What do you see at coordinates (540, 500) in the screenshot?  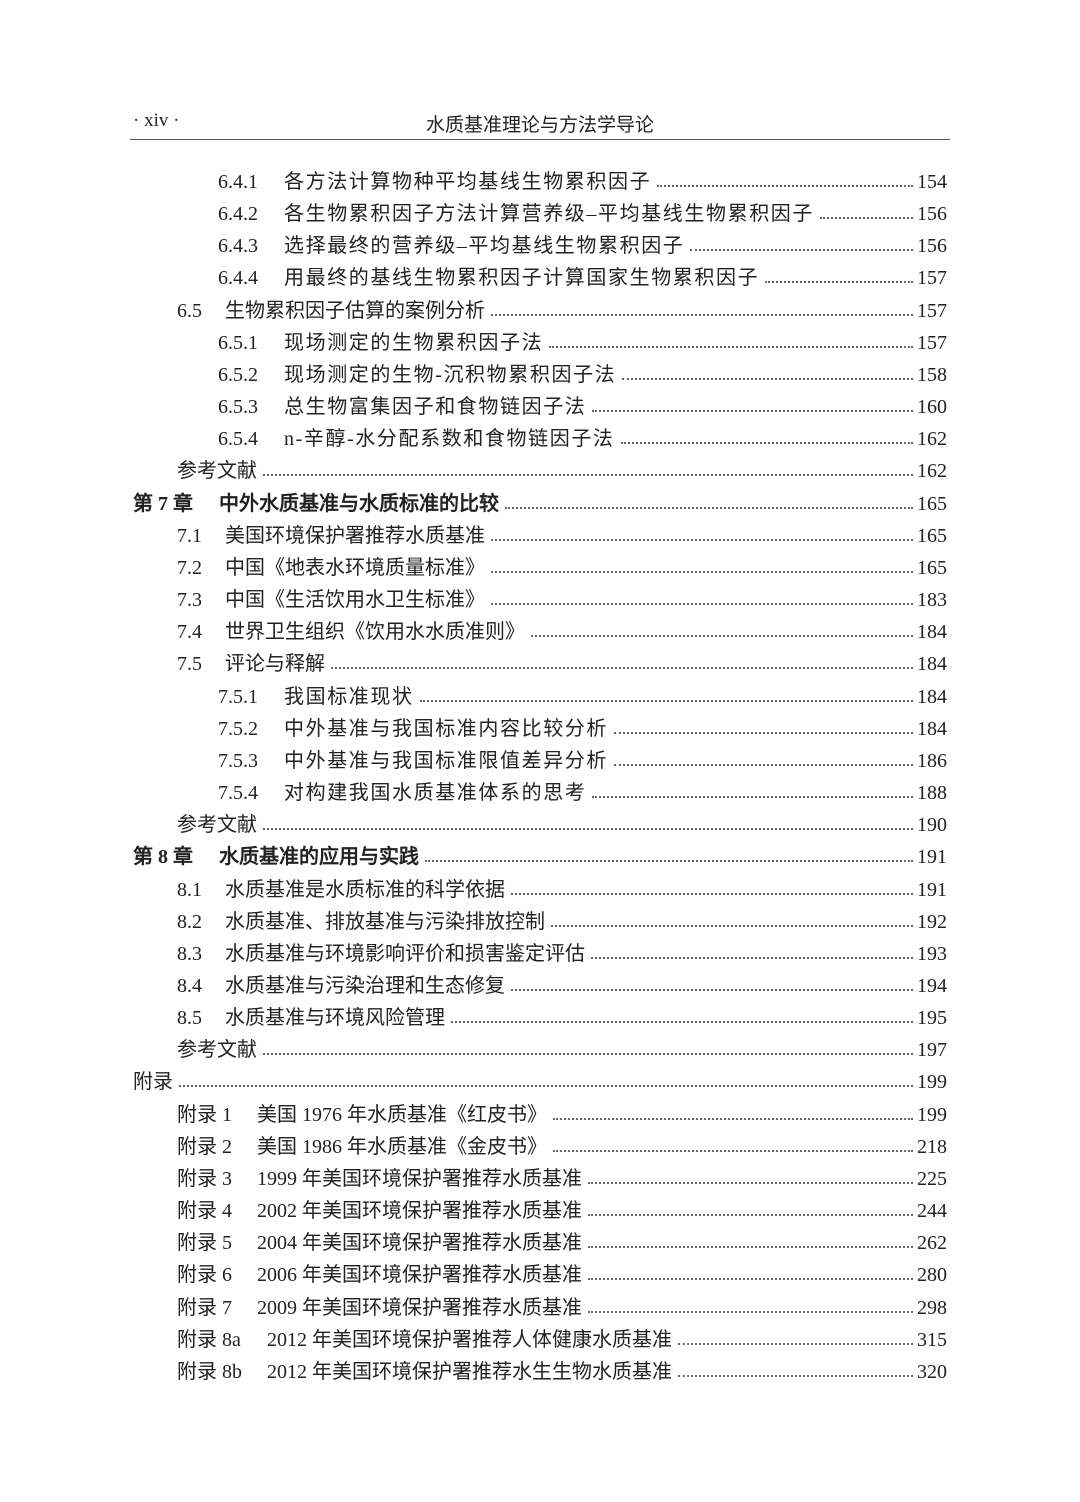 I see `toc-entry: 第 7 章 中外水质基准与水质标准的比较 165` at bounding box center [540, 500].